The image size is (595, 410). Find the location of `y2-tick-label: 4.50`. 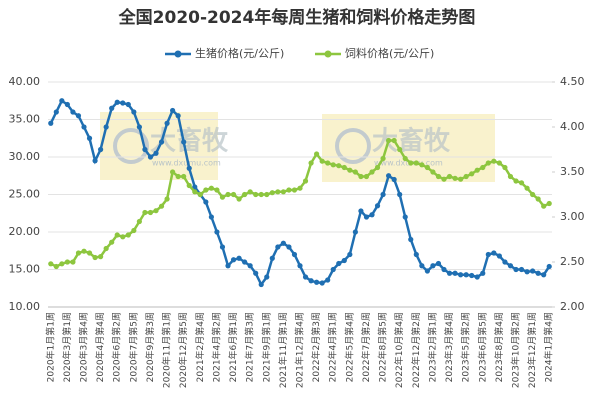

y2-tick-label: 4.50 is located at coordinates (572, 81).